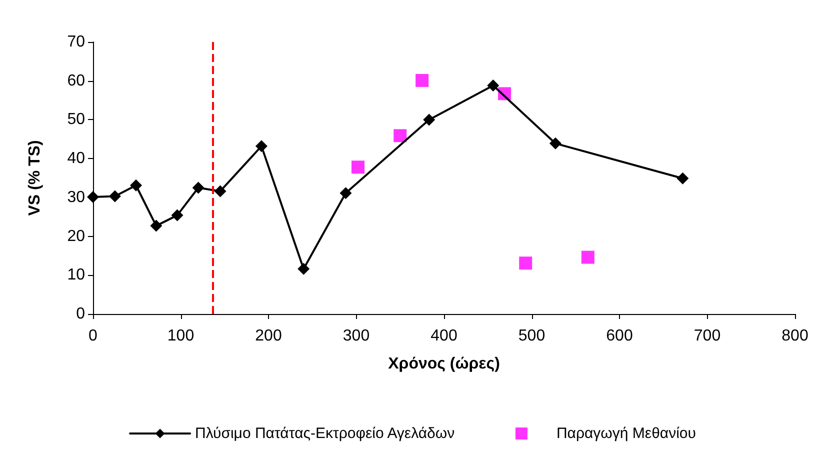 This screenshot has height=454, width=825. Describe the element at coordinates (76, 236) in the screenshot. I see `y-tick-label: 20` at that location.